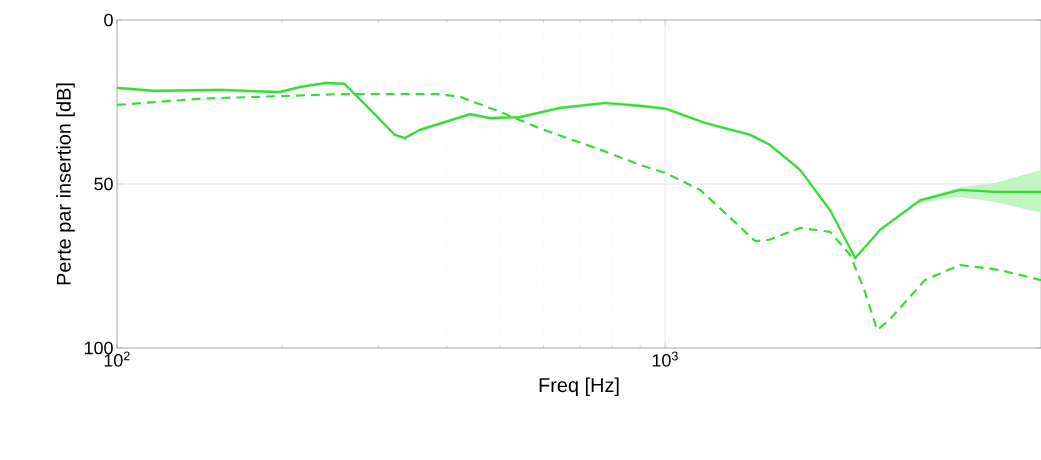  What do you see at coordinates (108, 20) in the screenshot?
I see `y-tick-label: 0` at bounding box center [108, 20].